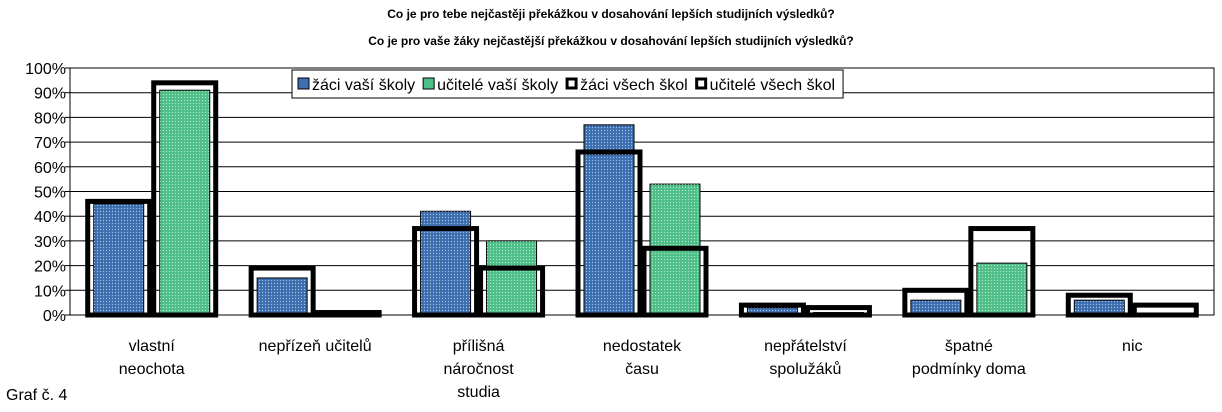 The image size is (1222, 412). I want to click on x-tick-label: nepřízeň učitelů, so click(315, 346).